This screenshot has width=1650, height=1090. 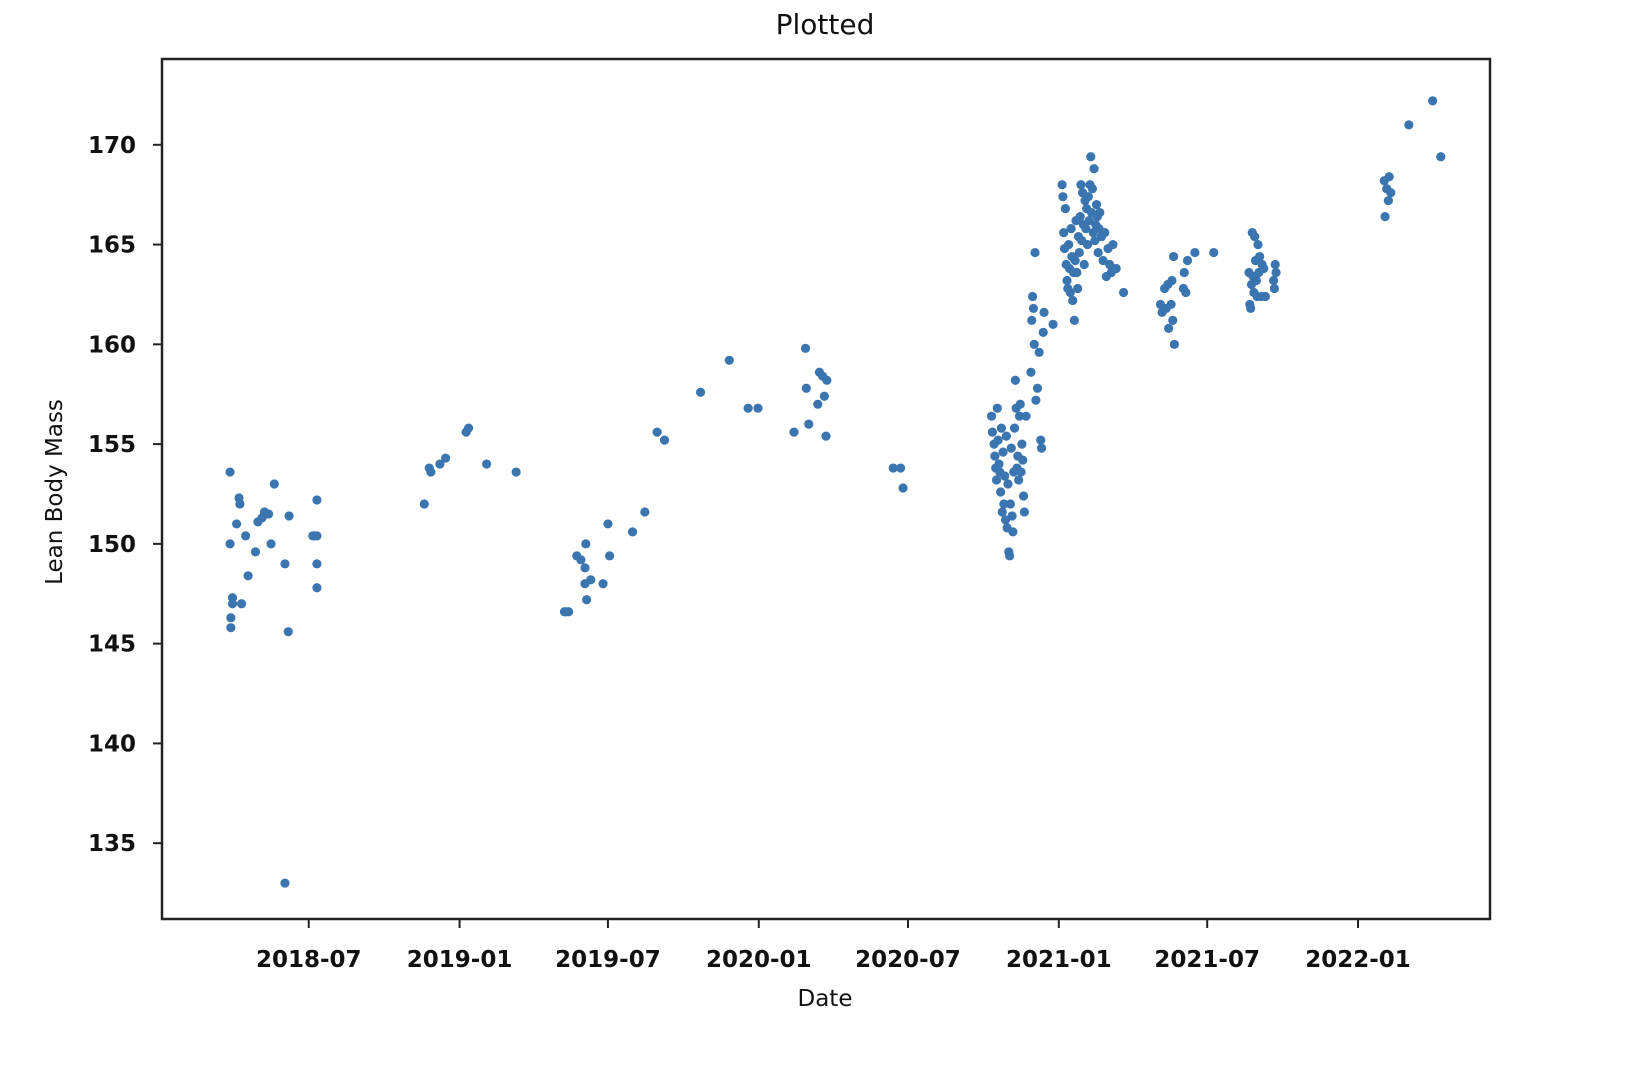 I want to click on y-tick-label: 140, so click(x=112, y=744).